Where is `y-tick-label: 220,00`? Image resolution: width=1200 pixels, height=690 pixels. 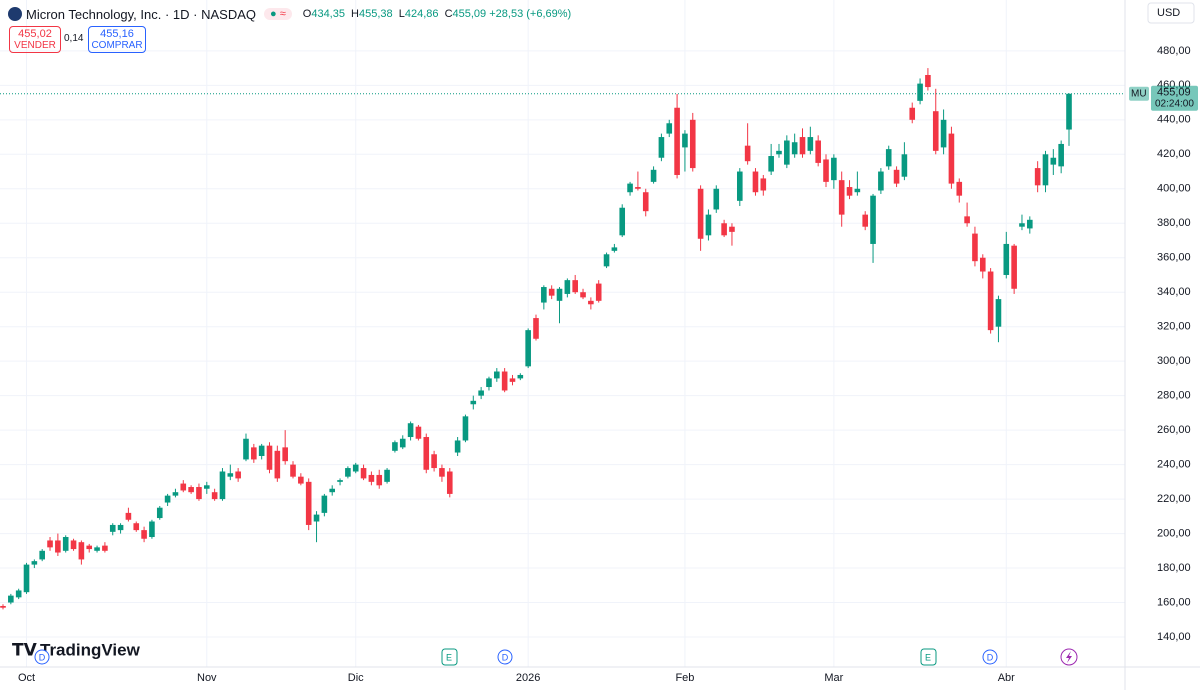 y-tick-label: 220,00 is located at coordinates (1174, 499).